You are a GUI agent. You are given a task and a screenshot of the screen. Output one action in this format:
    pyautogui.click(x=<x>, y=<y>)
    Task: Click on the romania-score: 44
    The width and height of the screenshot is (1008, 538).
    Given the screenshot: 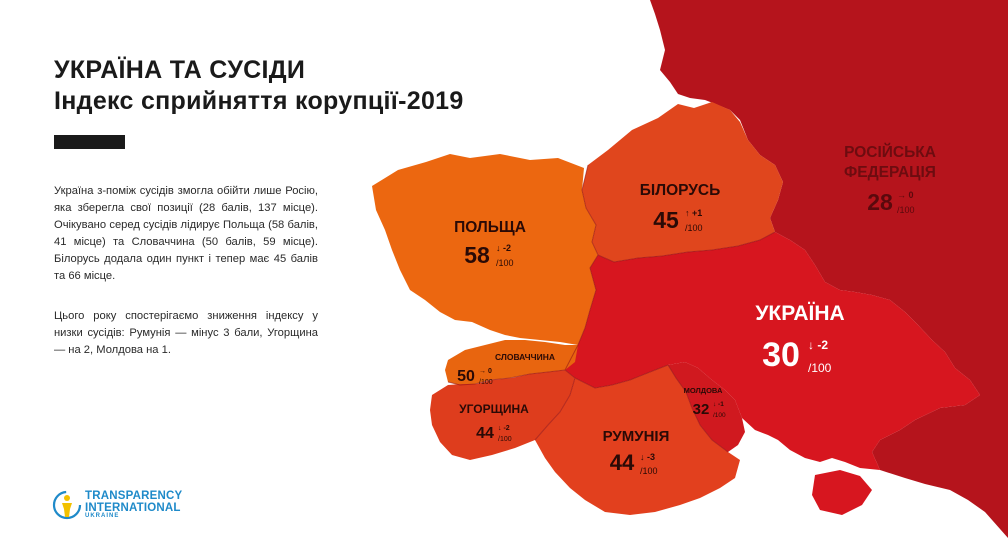 What is the action you would take?
    pyautogui.click(x=622, y=462)
    